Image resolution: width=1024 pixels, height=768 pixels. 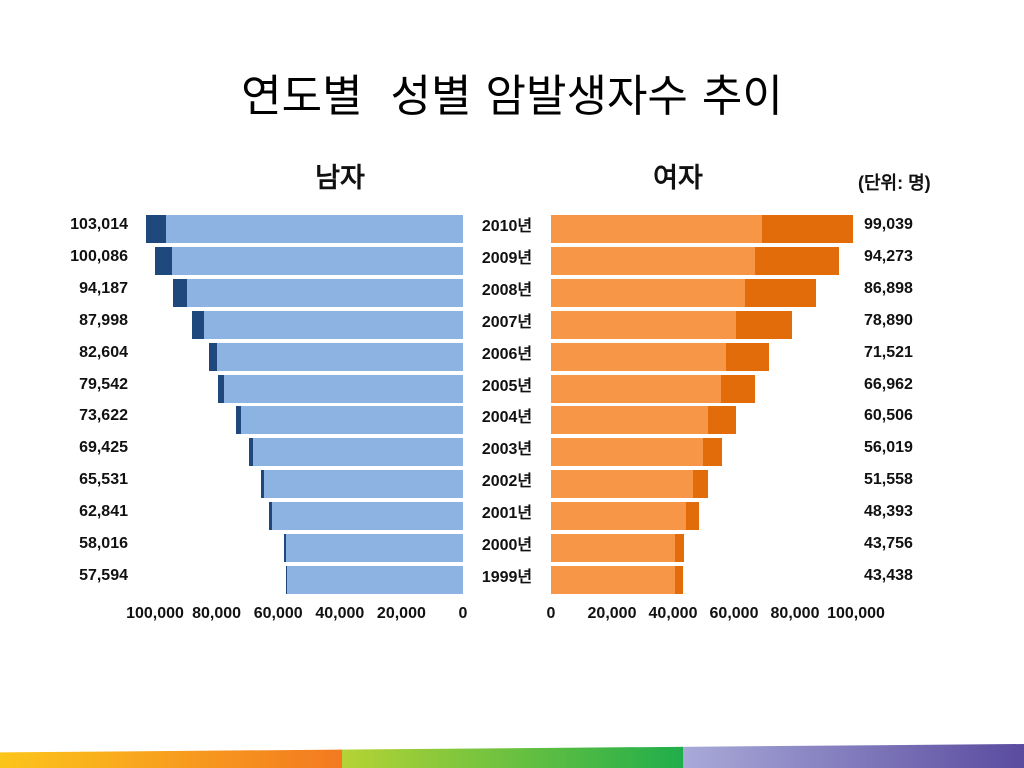 I want to click on female-x-tick-label: 100,000, so click(x=856, y=613).